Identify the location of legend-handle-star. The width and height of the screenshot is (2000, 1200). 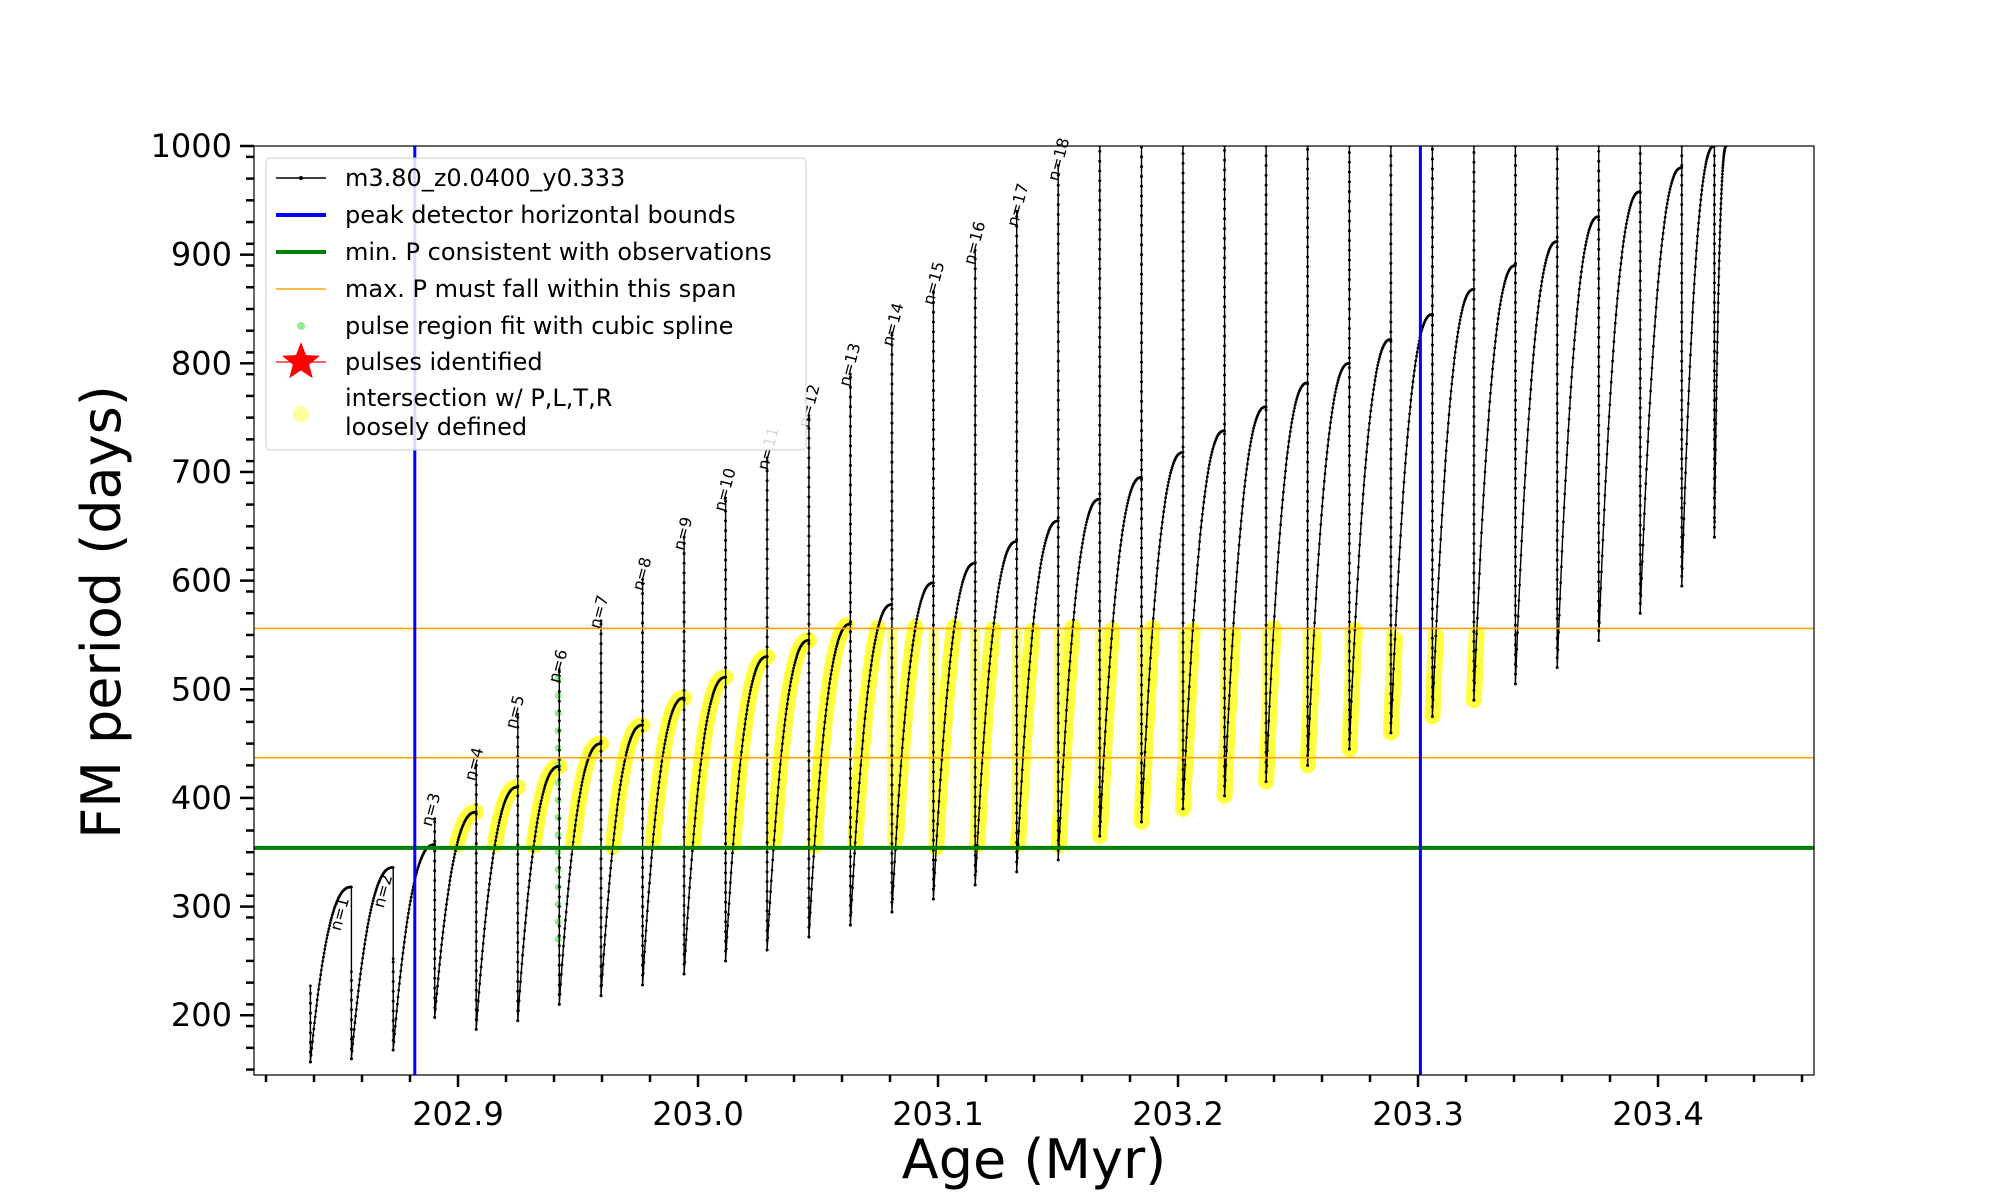
(301, 360).